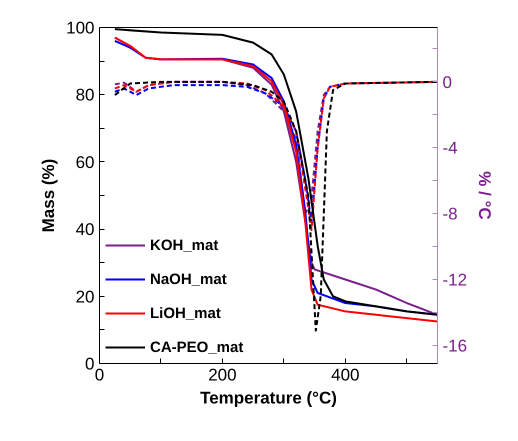 The height and width of the screenshot is (441, 518). What do you see at coordinates (447, 82) in the screenshot?
I see `y2-tick-label: 0` at bounding box center [447, 82].